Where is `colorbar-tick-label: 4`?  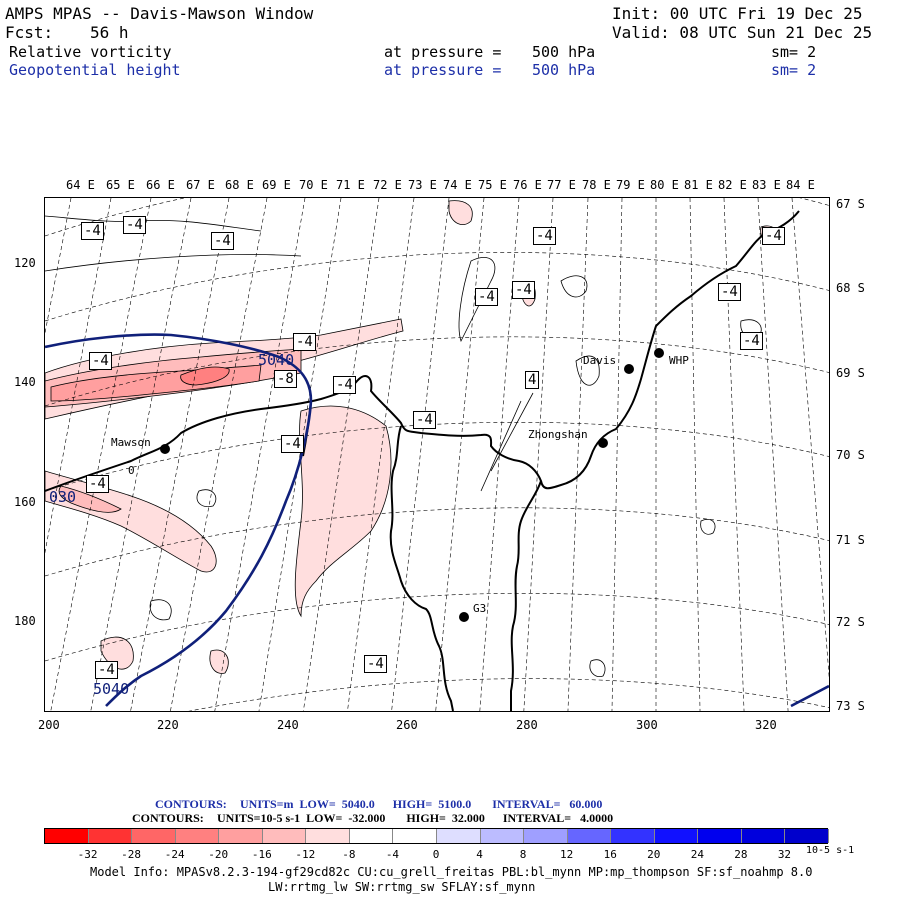
colorbar-tick-label: 4 is located at coordinates (479, 854).